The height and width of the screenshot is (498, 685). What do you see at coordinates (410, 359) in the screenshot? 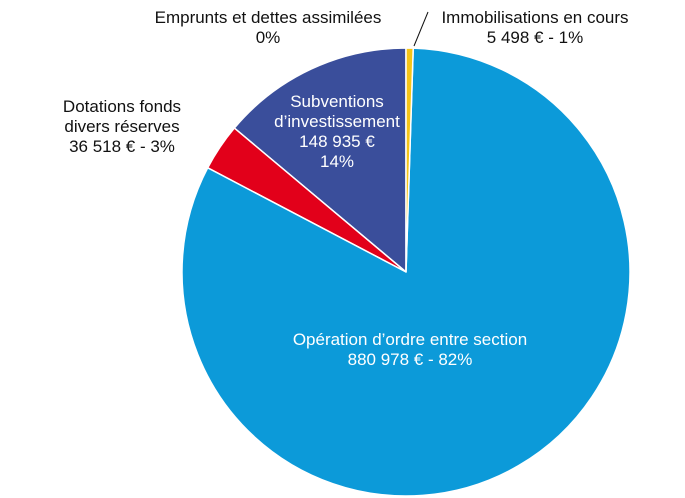
I see `slice-value: 880 978 € - 82%` at bounding box center [410, 359].